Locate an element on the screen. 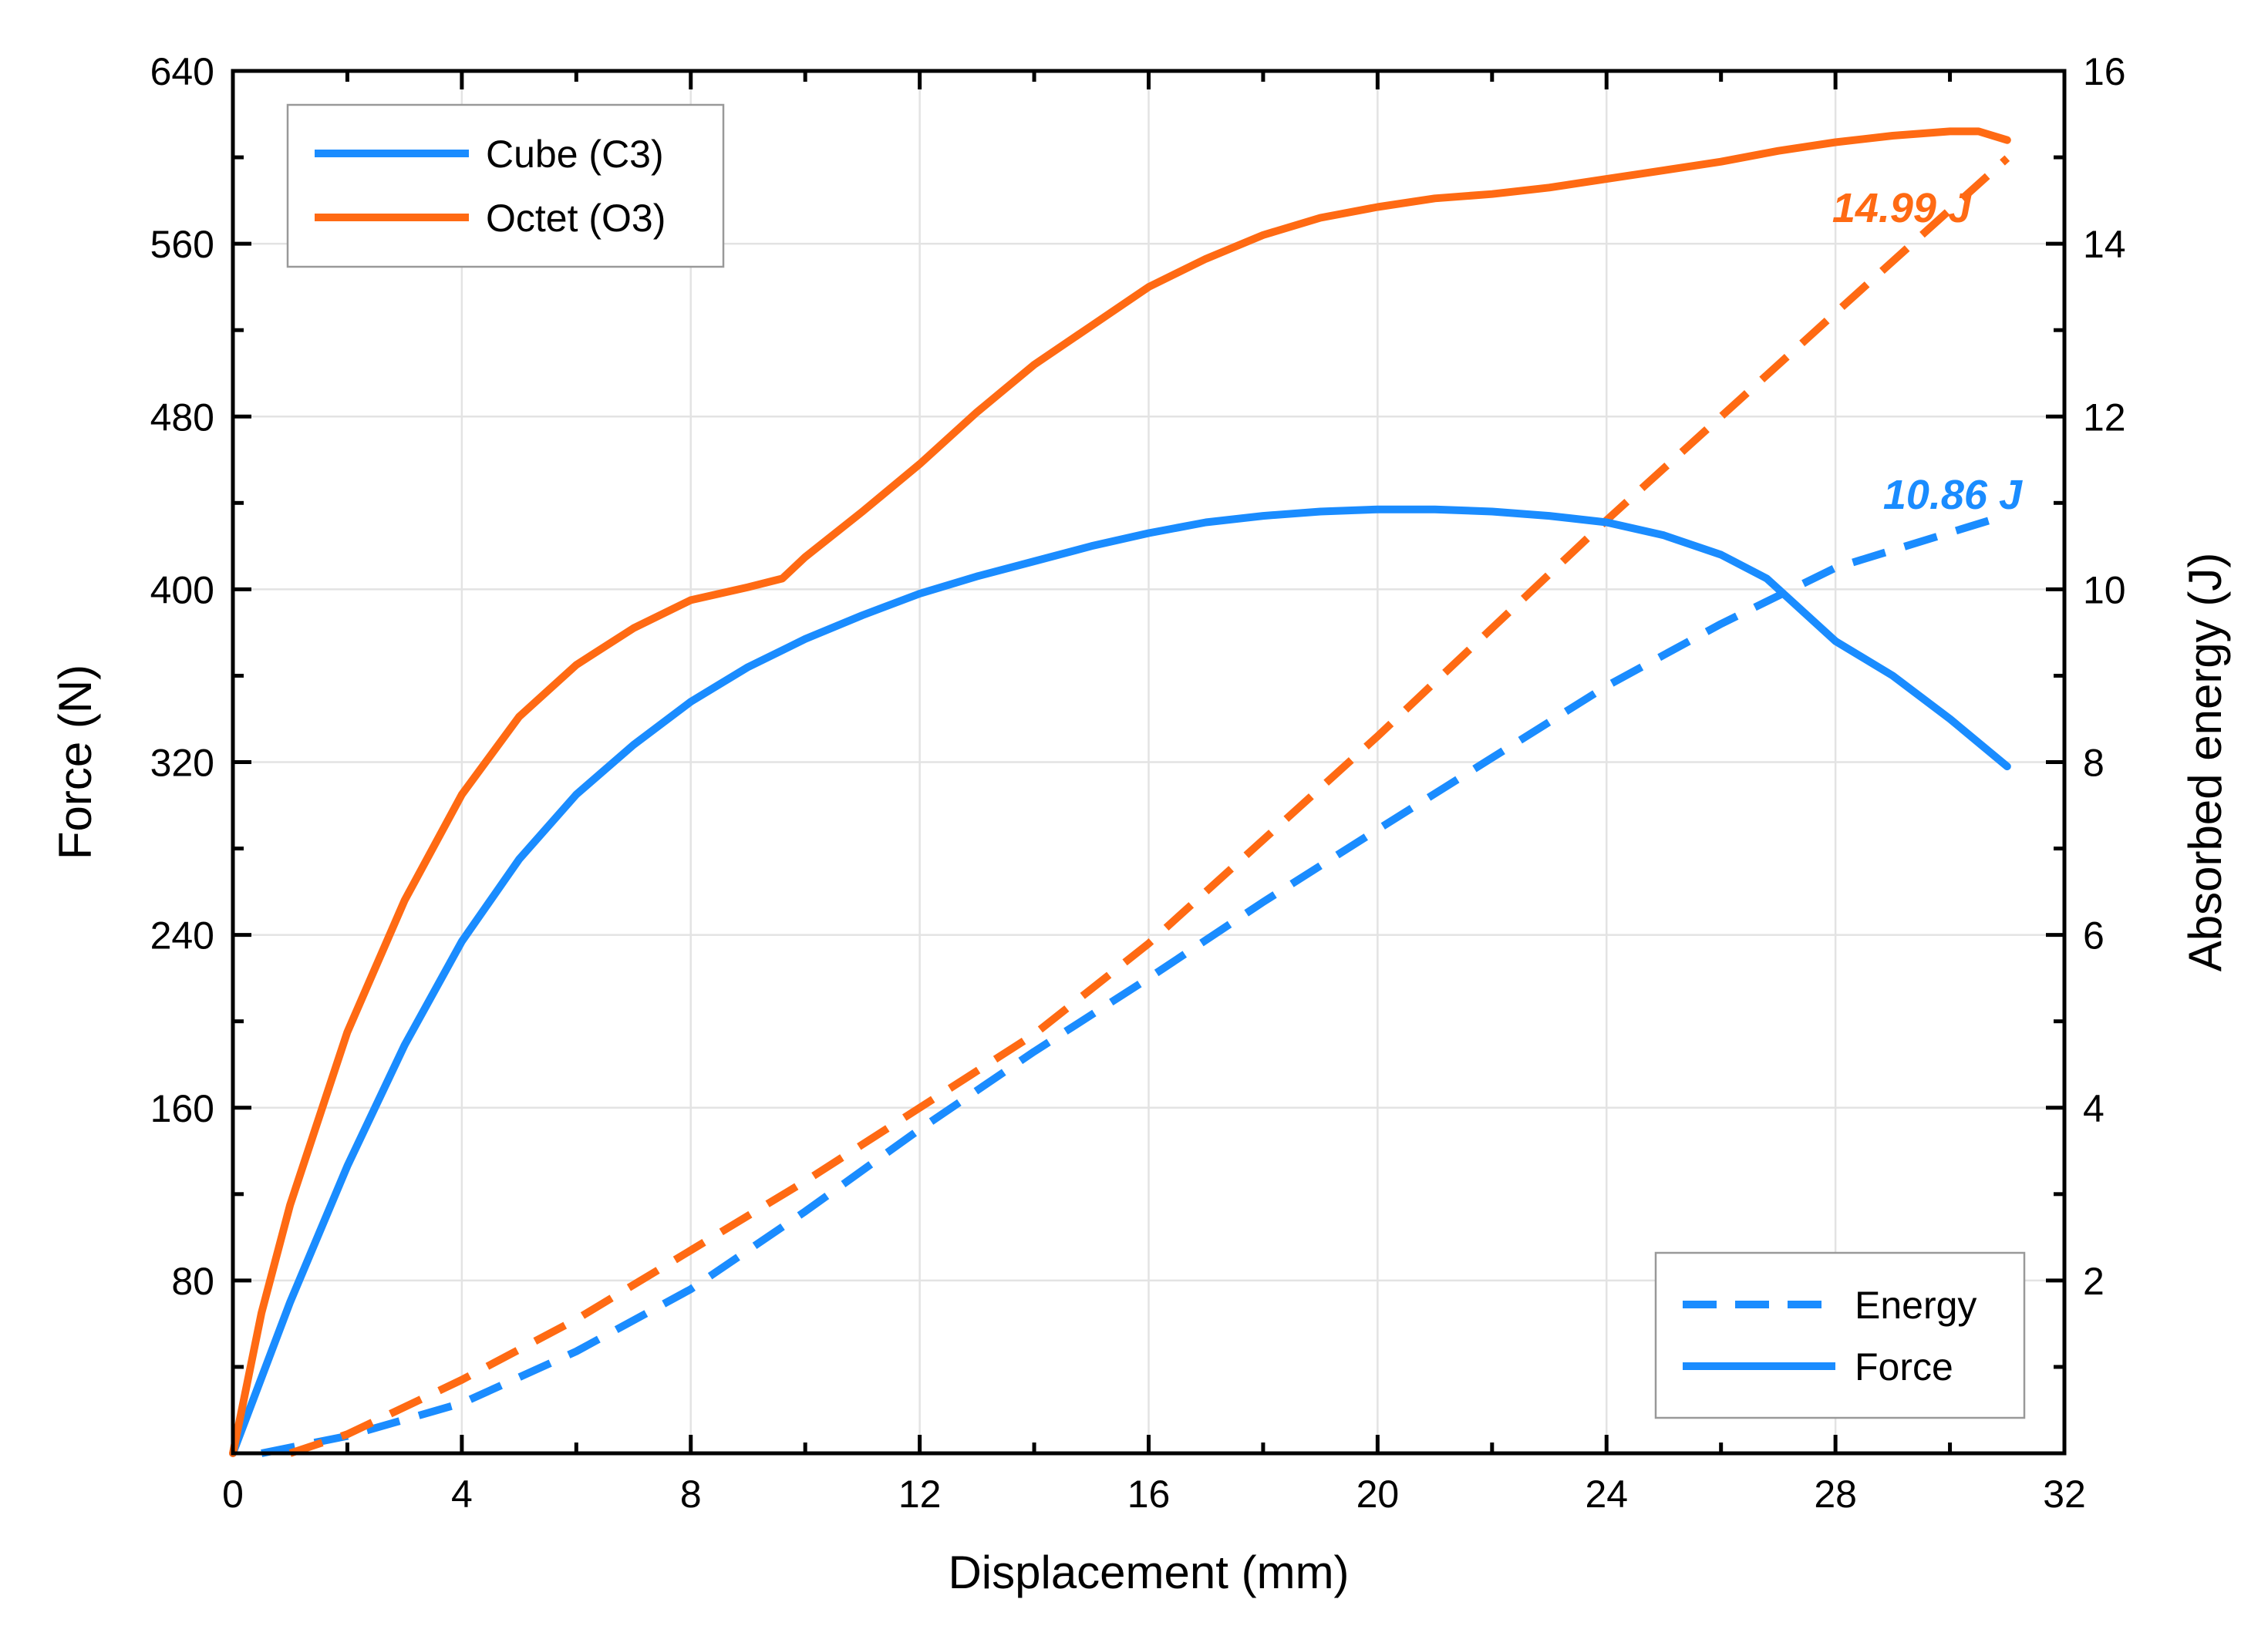 This screenshot has height=1626, width=2268. legend-styles-box is located at coordinates (1840, 1335).